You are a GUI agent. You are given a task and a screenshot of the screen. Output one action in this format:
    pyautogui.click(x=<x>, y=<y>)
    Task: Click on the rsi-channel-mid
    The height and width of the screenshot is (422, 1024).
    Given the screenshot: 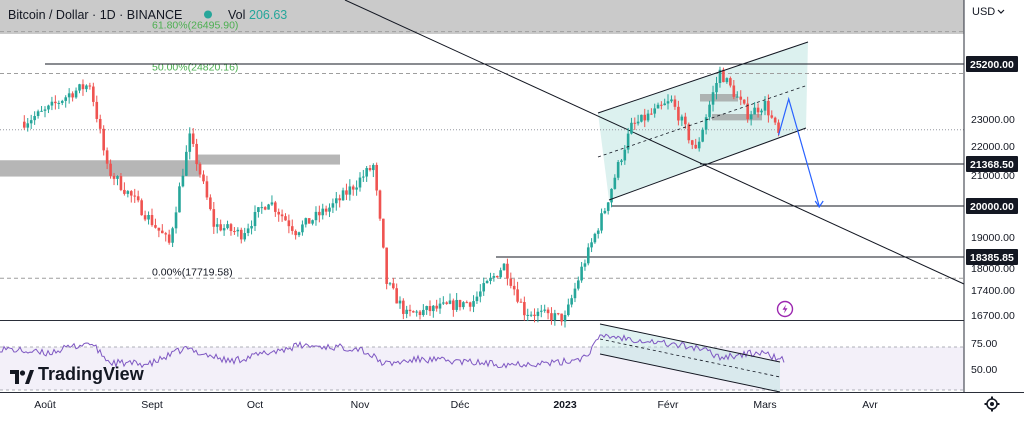 What is the action you would take?
    pyautogui.click(x=690, y=358)
    